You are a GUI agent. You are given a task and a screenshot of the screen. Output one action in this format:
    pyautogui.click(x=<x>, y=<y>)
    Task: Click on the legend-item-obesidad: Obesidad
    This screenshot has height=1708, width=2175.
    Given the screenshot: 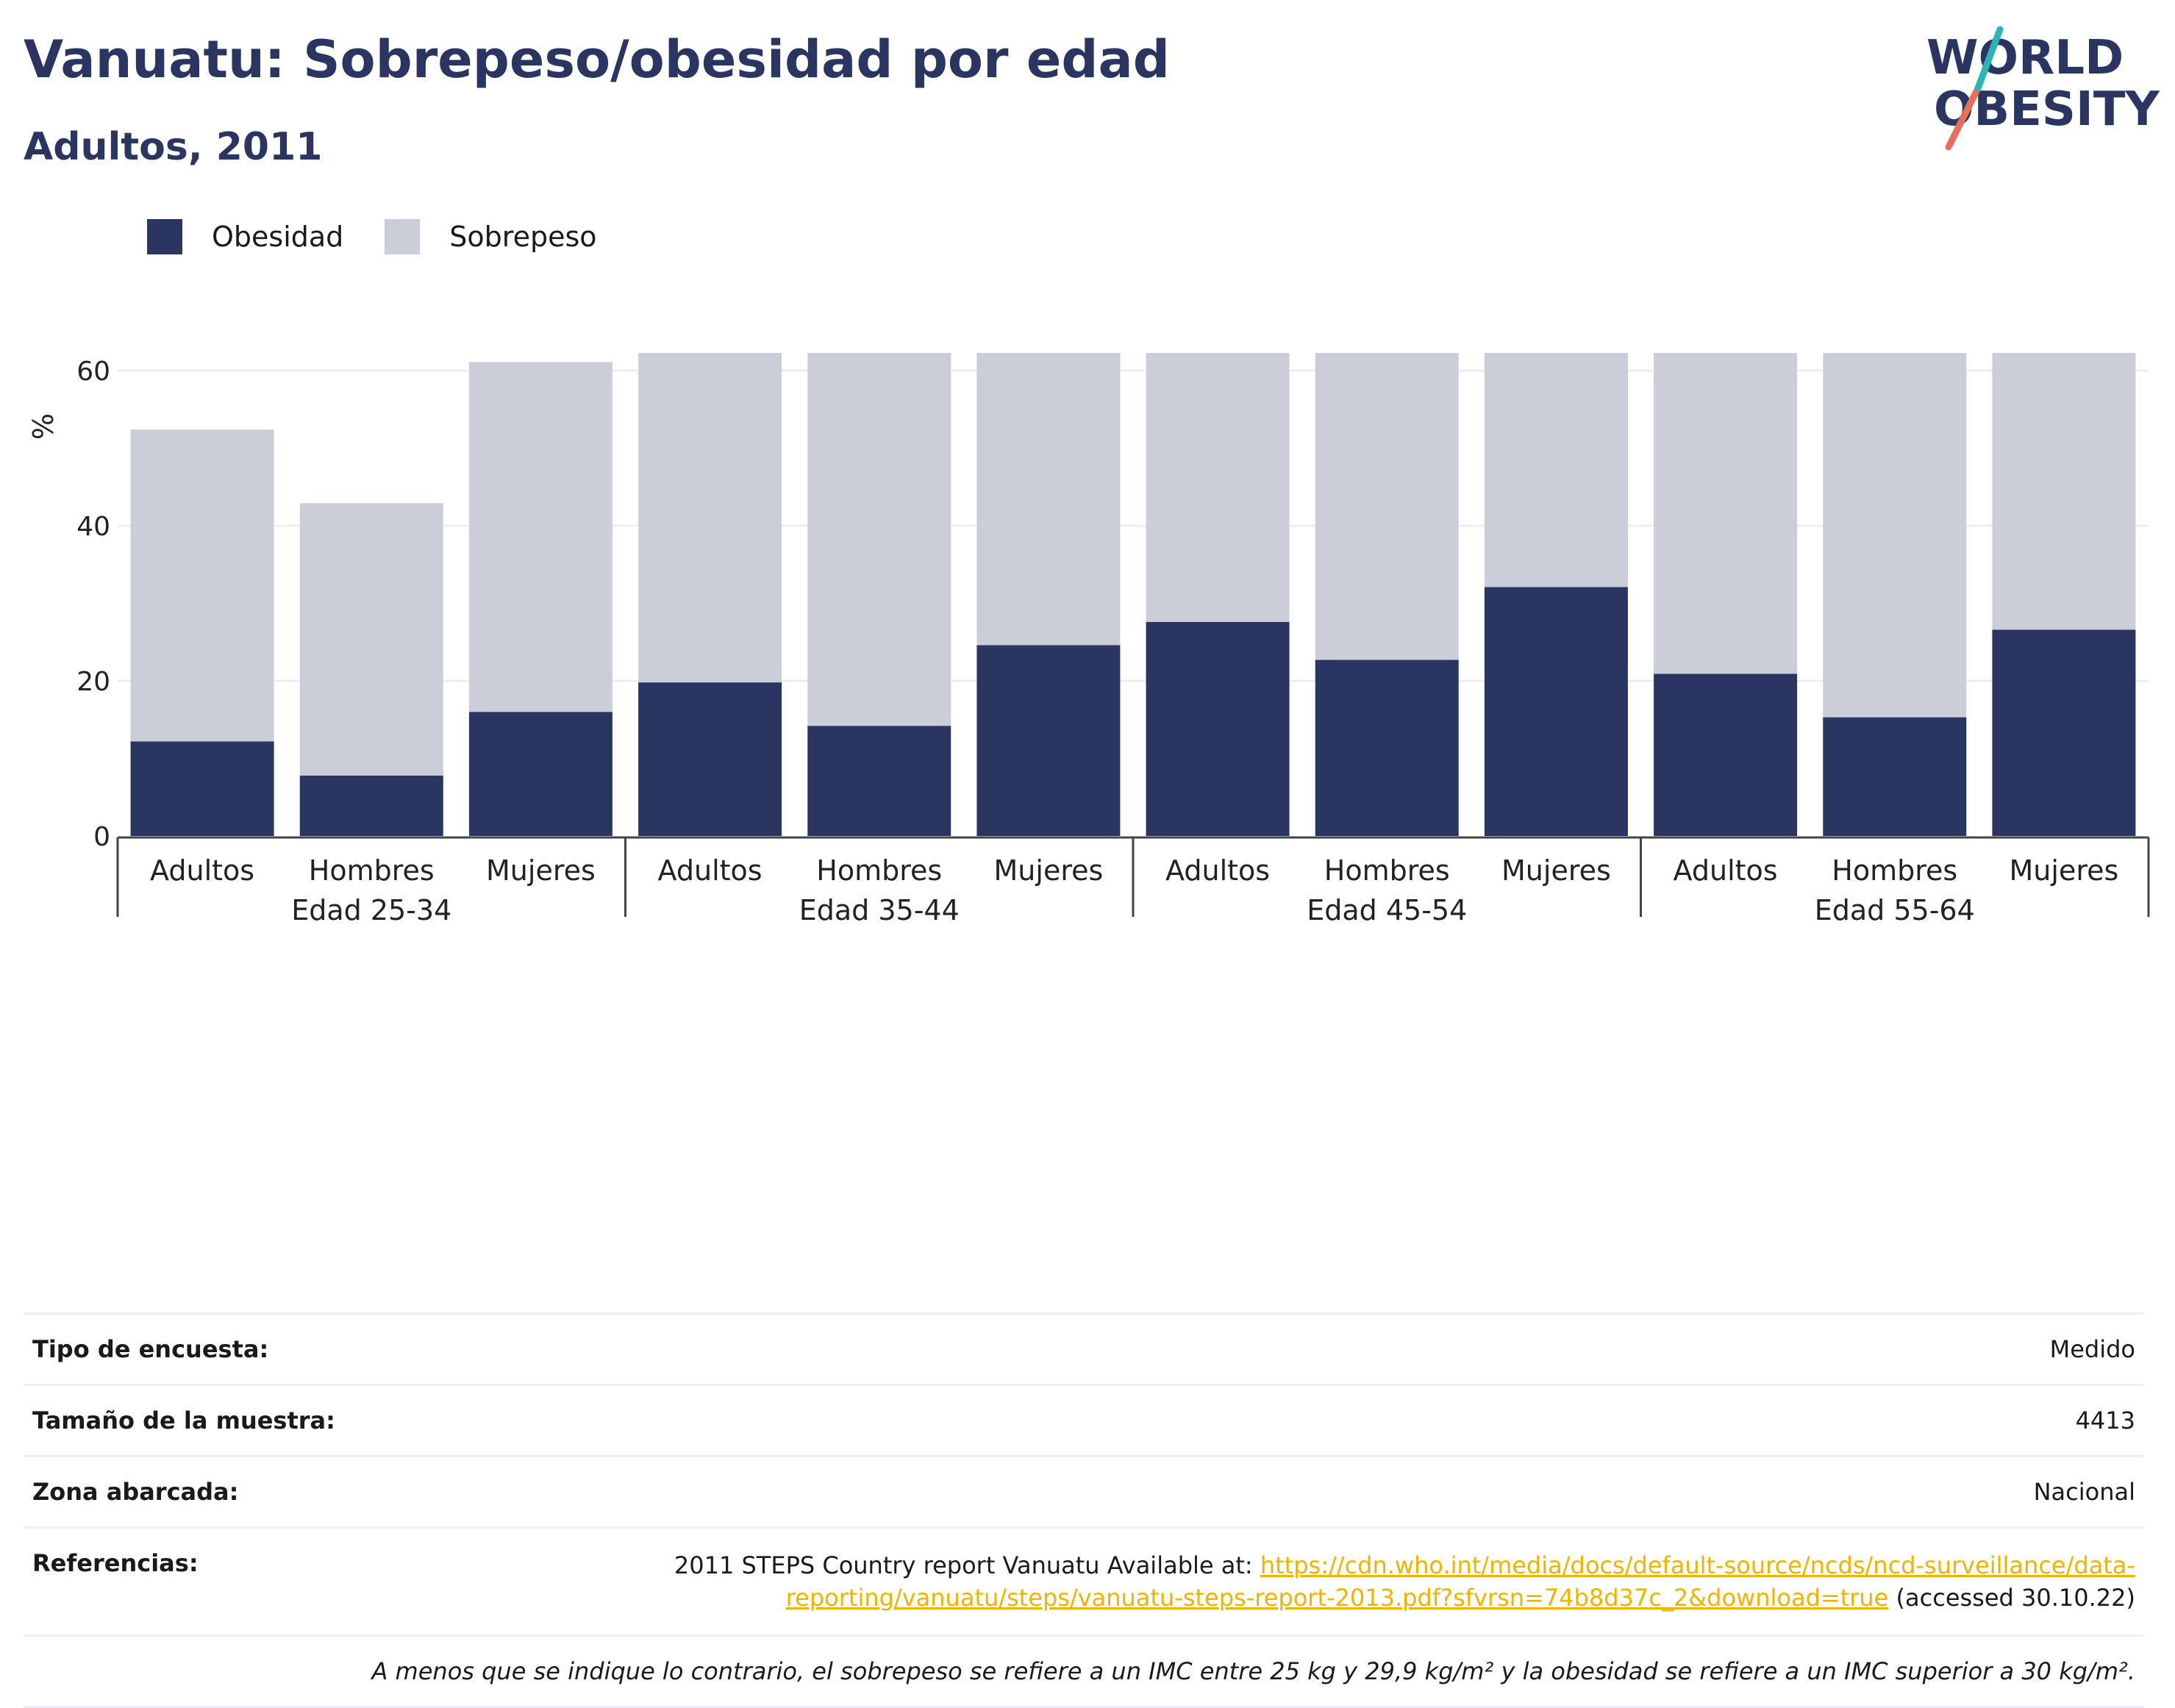 What is the action you would take?
    pyautogui.click(x=245, y=236)
    